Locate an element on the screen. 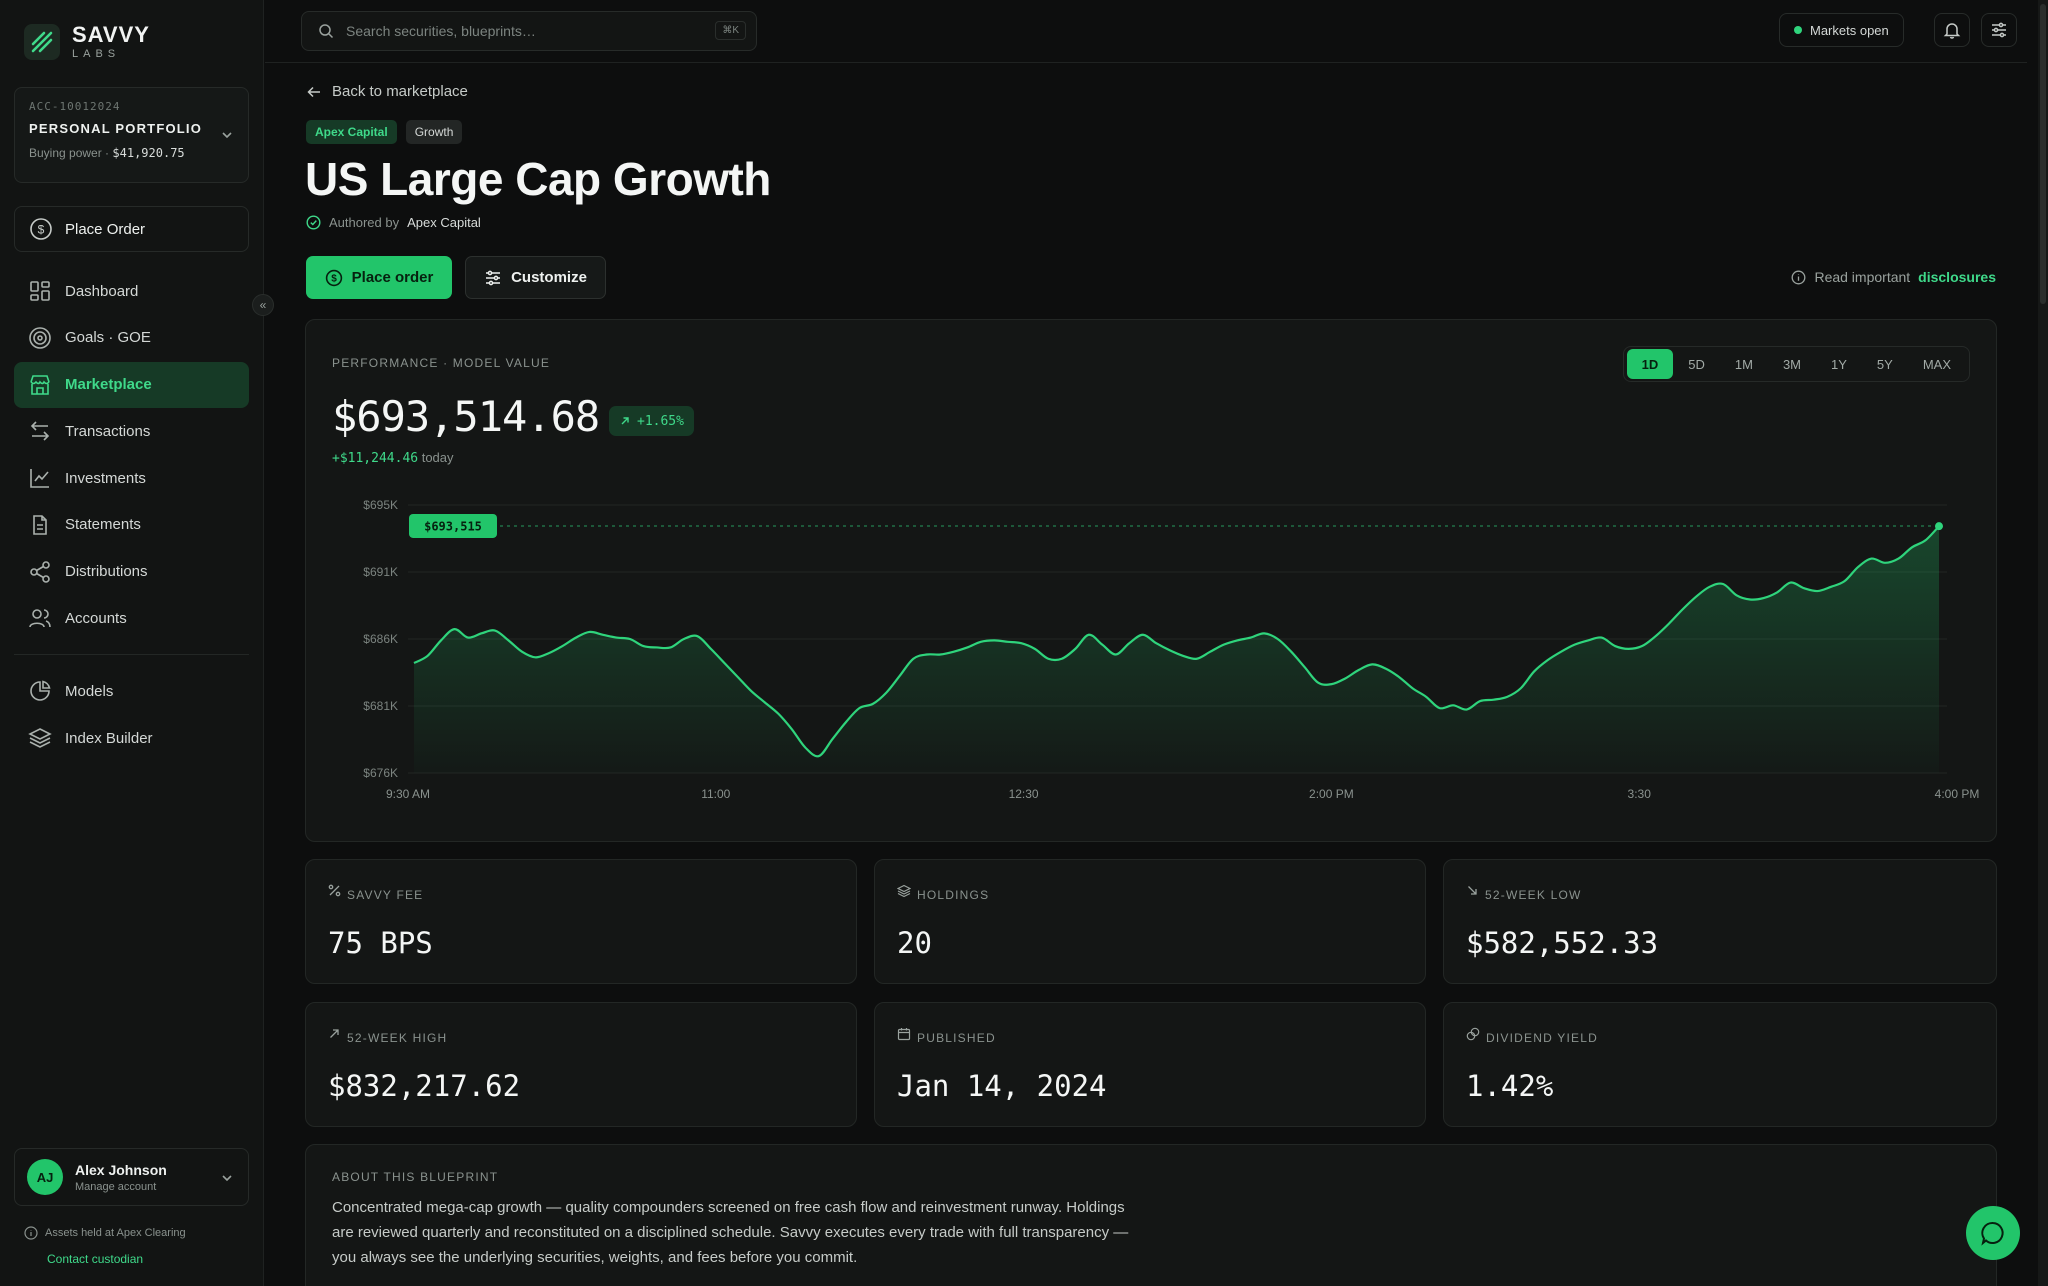 Image resolution: width=2048 pixels, height=1286 pixels. y-tick-label: $676K is located at coordinates (380, 773).